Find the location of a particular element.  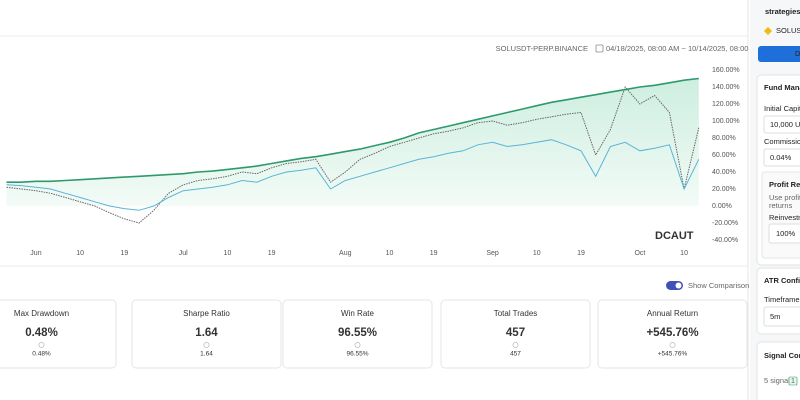

signal-text: 5 signal: is located at coordinates (778, 380).